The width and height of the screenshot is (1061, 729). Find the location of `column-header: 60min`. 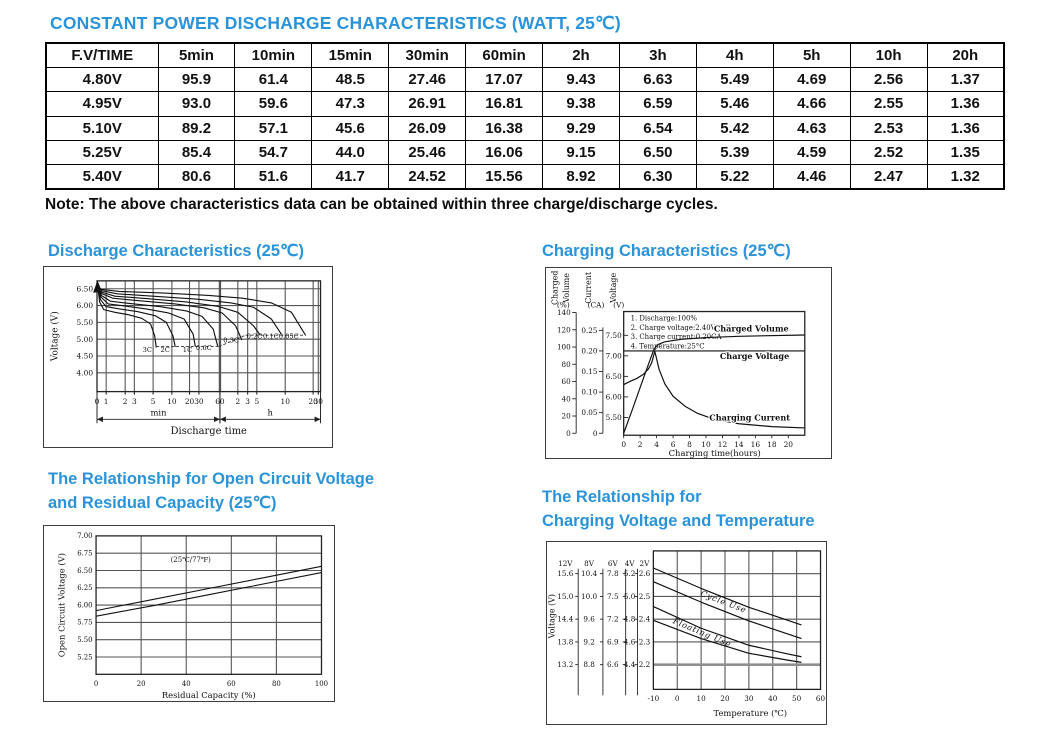

column-header: 60min is located at coordinates (504, 55).